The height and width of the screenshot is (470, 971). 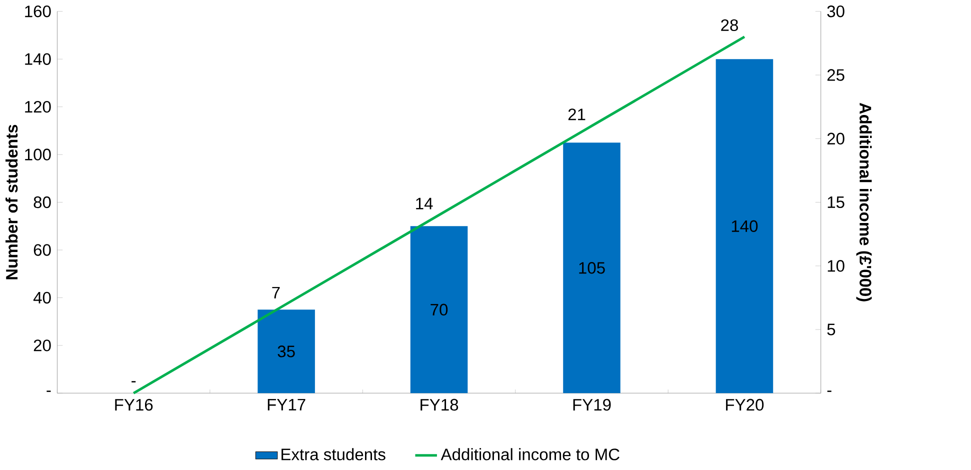 What do you see at coordinates (439, 405) in the screenshot?
I see `x-tick-label: FY18` at bounding box center [439, 405].